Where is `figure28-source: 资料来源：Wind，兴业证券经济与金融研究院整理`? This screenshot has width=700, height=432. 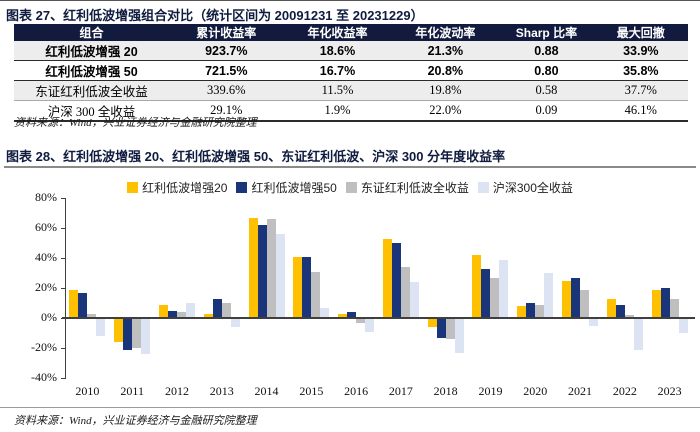
figure28-source: 资料来源：Wind，兴业证券经济与金融研究院整理 is located at coordinates (135, 421).